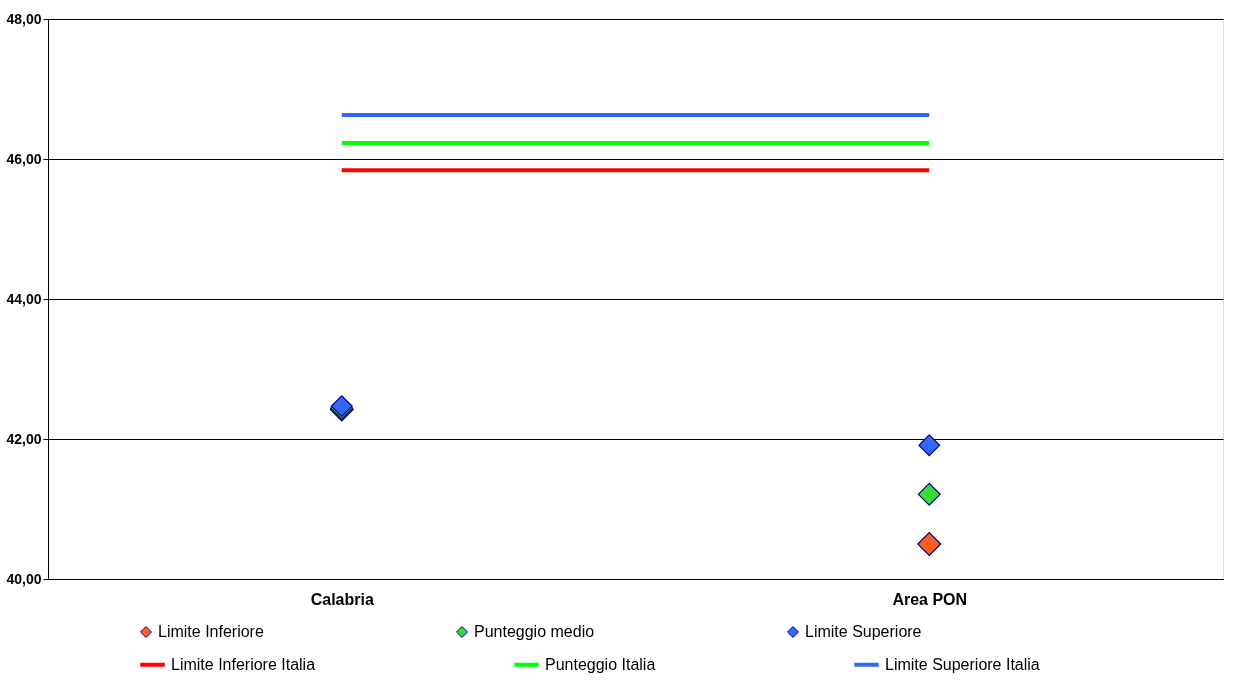  What do you see at coordinates (24, 298) in the screenshot?
I see `y-tick-label: 44,00` at bounding box center [24, 298].